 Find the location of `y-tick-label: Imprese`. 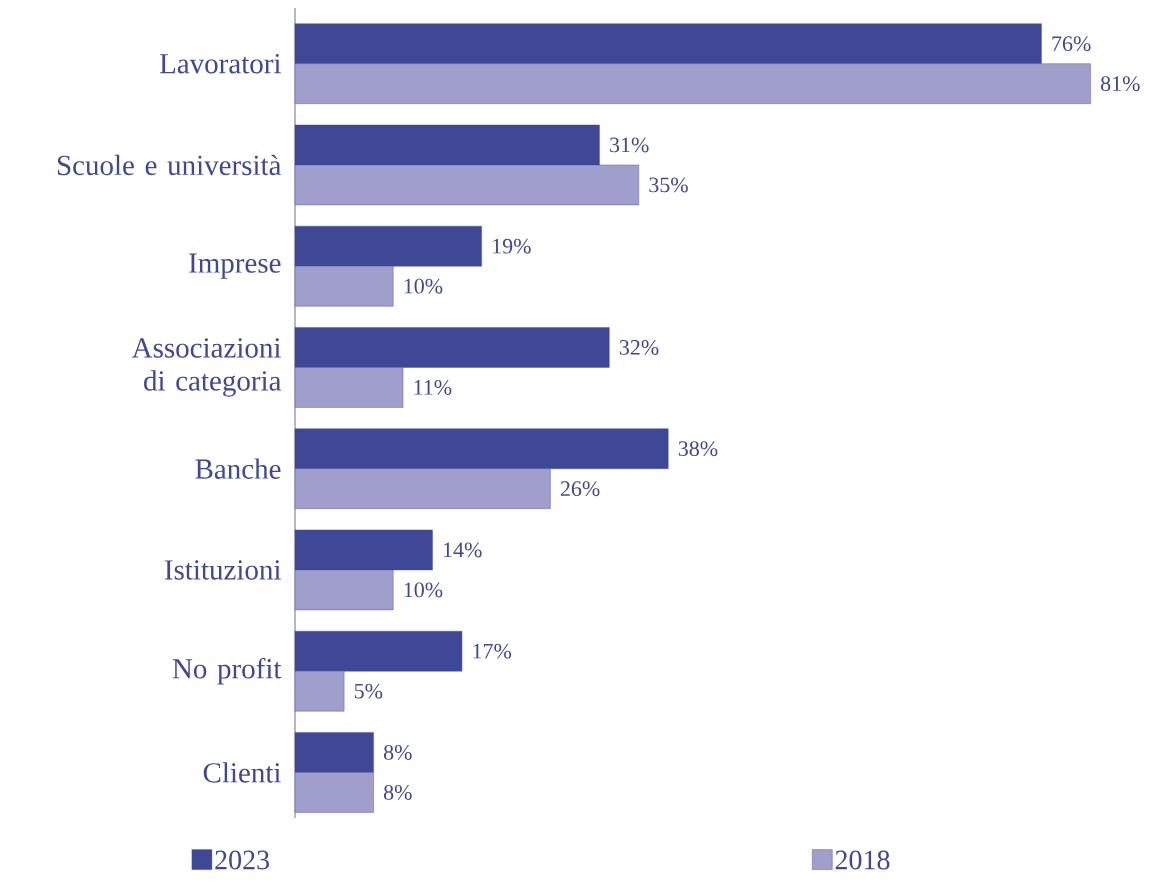

y-tick-label: Imprese is located at coordinates (235, 266).